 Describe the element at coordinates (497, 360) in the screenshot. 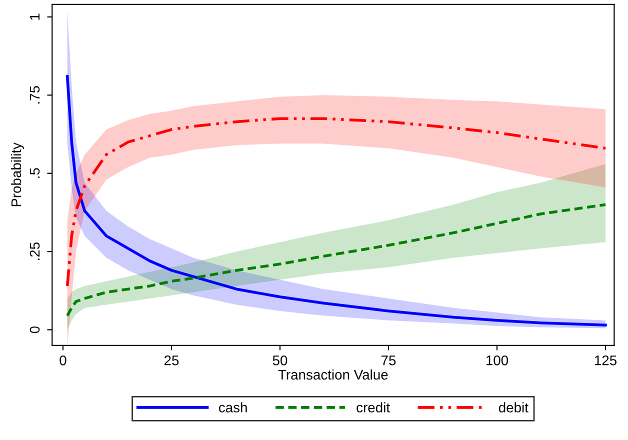

I see `x-tick-label: 100` at that location.